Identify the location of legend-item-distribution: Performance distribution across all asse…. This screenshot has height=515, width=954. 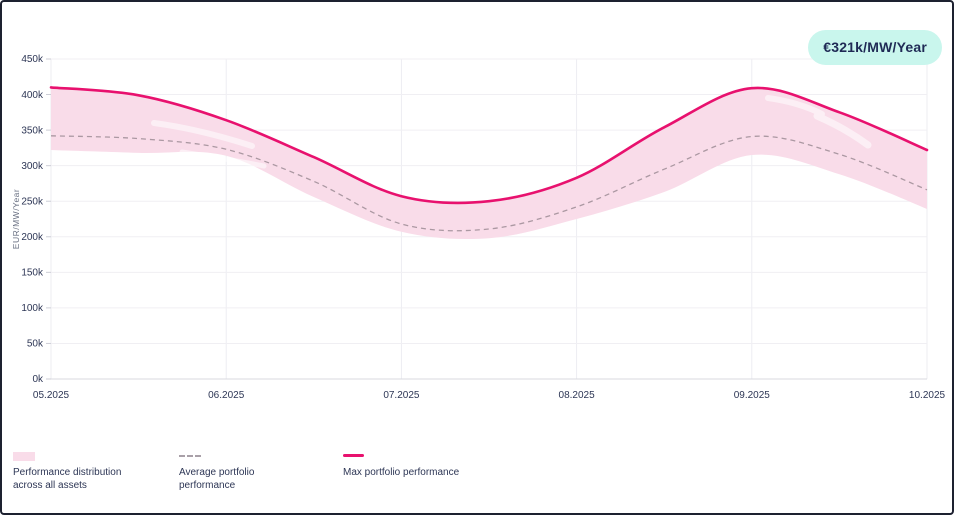
(67, 472).